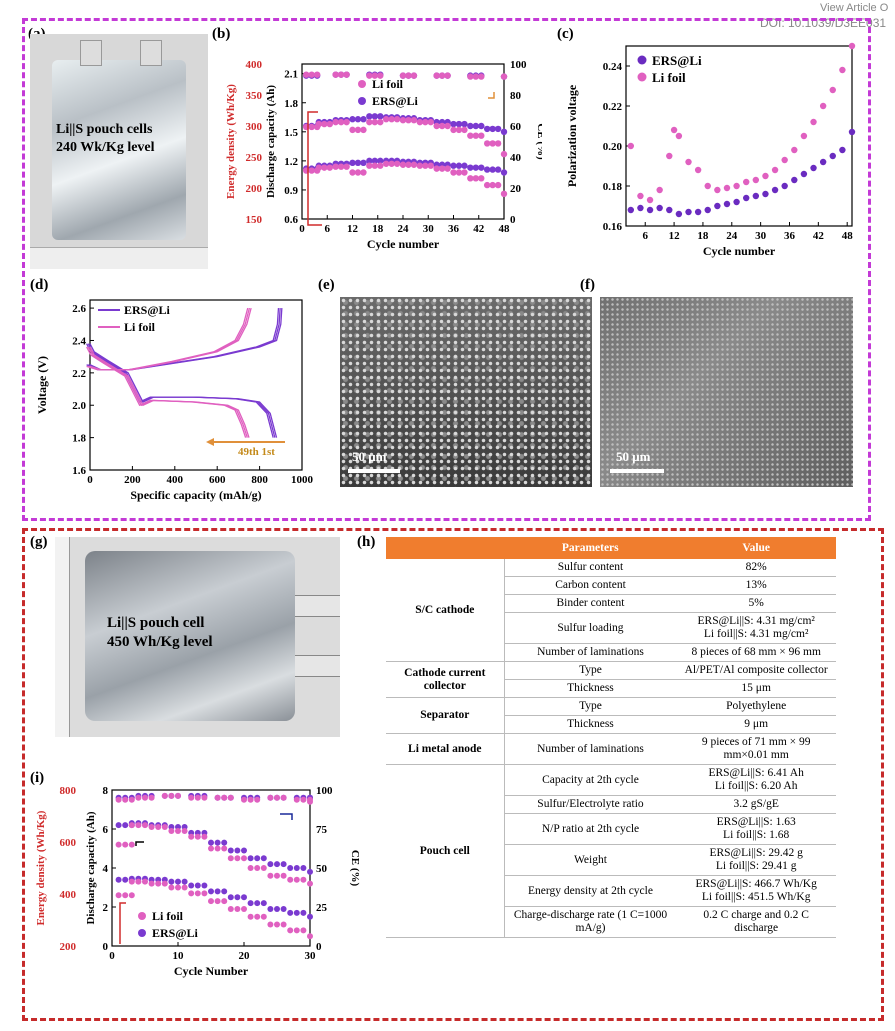 This screenshot has width=895, height=1031. What do you see at coordinates (761, 236) in the screenshot?
I see `x-tick-label: 30` at bounding box center [761, 236].